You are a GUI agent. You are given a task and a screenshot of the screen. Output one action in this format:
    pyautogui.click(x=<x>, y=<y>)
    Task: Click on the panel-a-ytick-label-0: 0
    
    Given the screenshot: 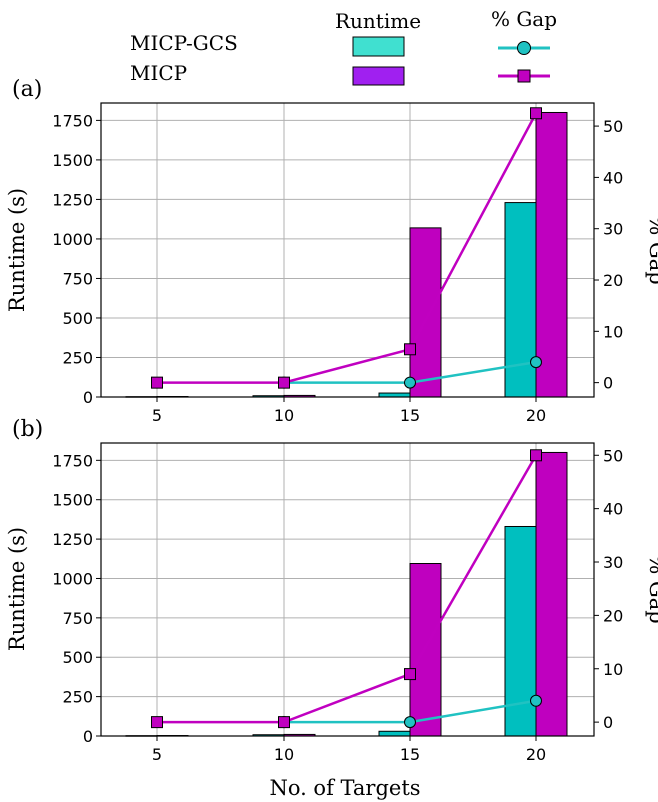 What is the action you would take?
    pyautogui.click(x=88, y=397)
    